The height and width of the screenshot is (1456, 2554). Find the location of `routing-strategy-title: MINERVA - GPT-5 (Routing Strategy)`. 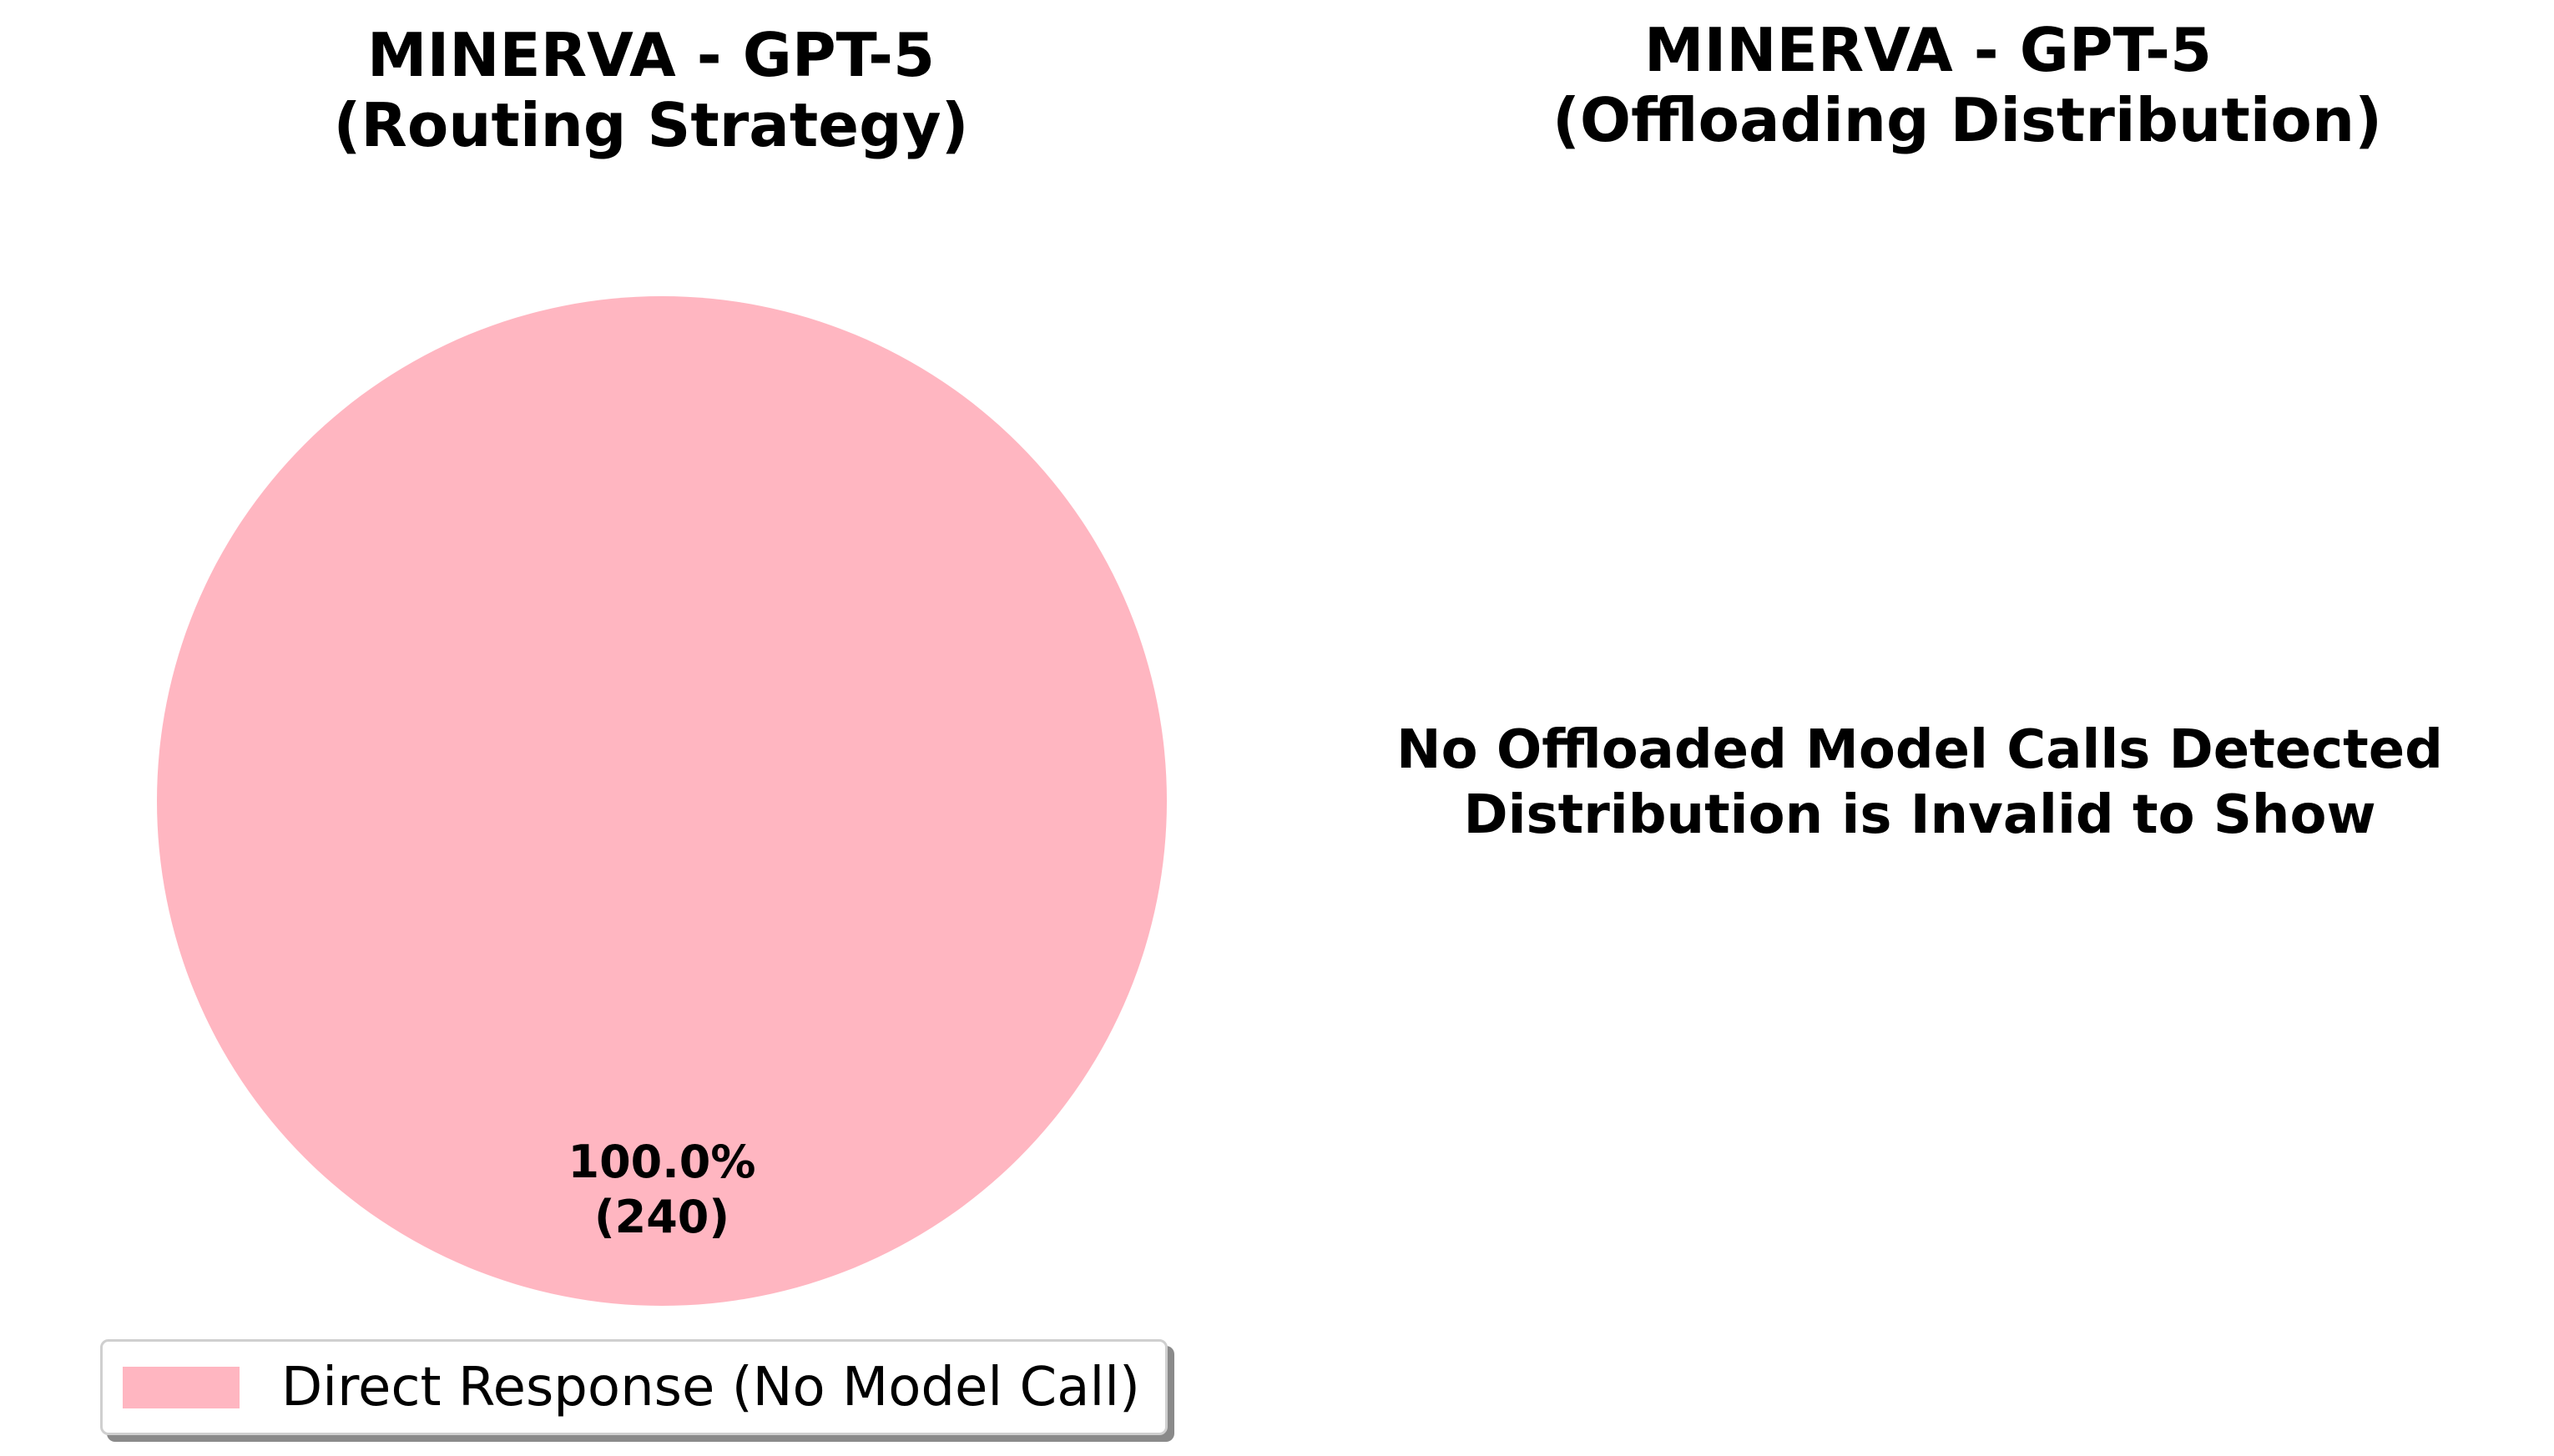

routing-strategy-title: MINERVA - GPT-5 (Routing Strategy) is located at coordinates (651, 90).